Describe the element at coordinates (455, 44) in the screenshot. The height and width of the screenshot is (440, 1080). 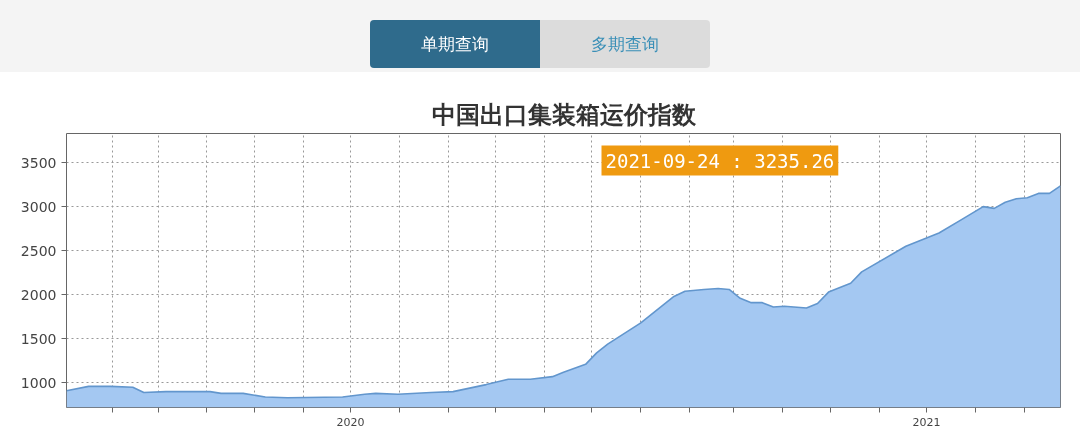
I see `text: 单期查询` at that location.